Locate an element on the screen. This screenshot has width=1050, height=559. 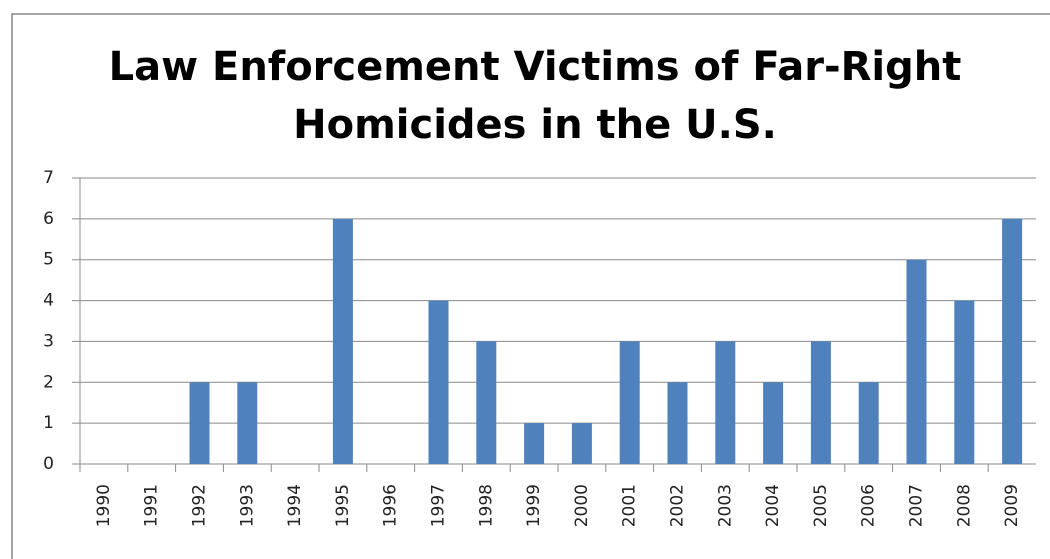
x-tick-label: 1998 is located at coordinates (486, 505).